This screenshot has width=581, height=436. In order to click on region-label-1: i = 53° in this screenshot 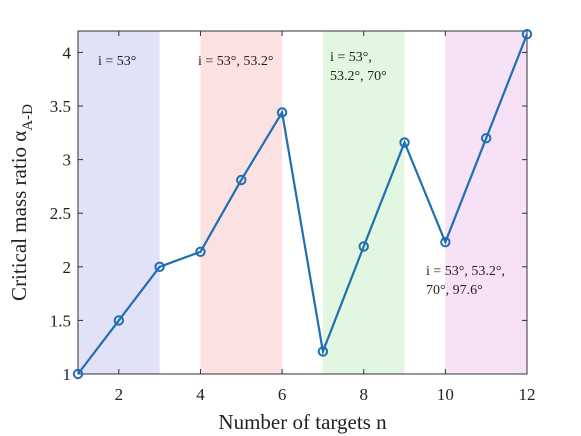, I will do `click(117, 61)`.